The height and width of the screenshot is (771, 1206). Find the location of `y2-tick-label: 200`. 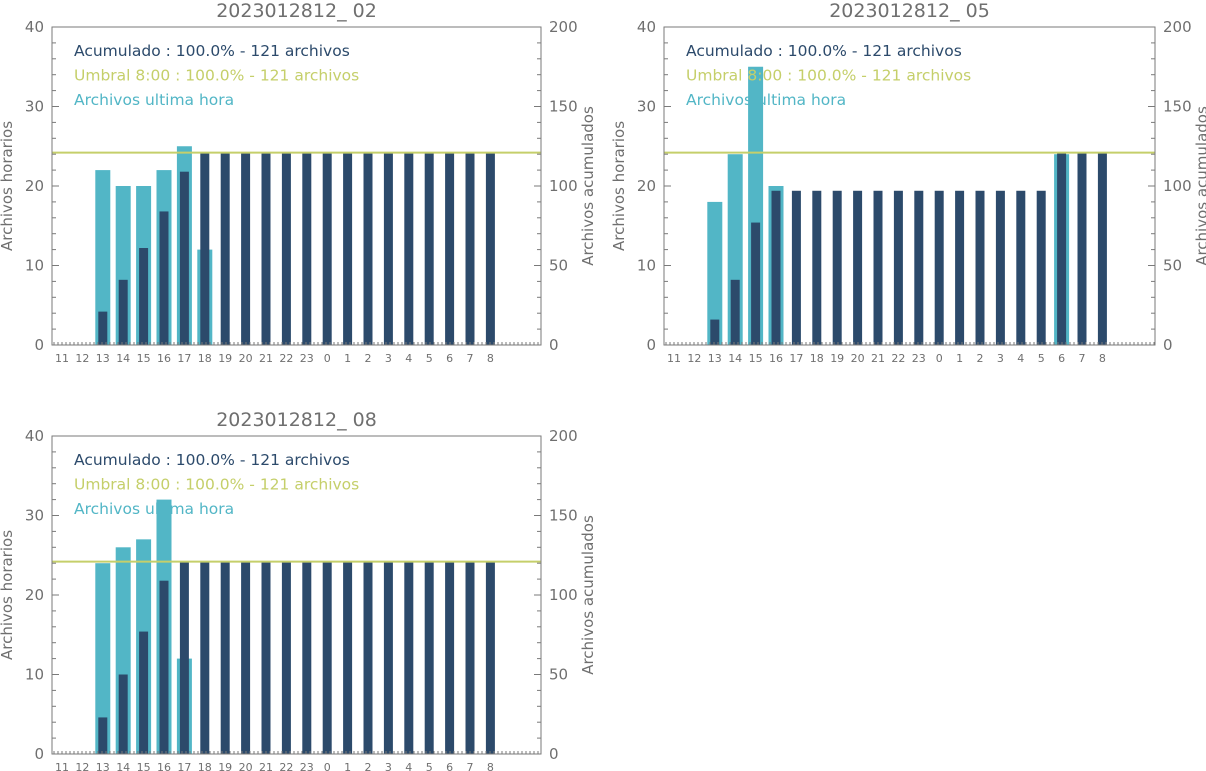

y2-tick-label: 200 is located at coordinates (563, 27).